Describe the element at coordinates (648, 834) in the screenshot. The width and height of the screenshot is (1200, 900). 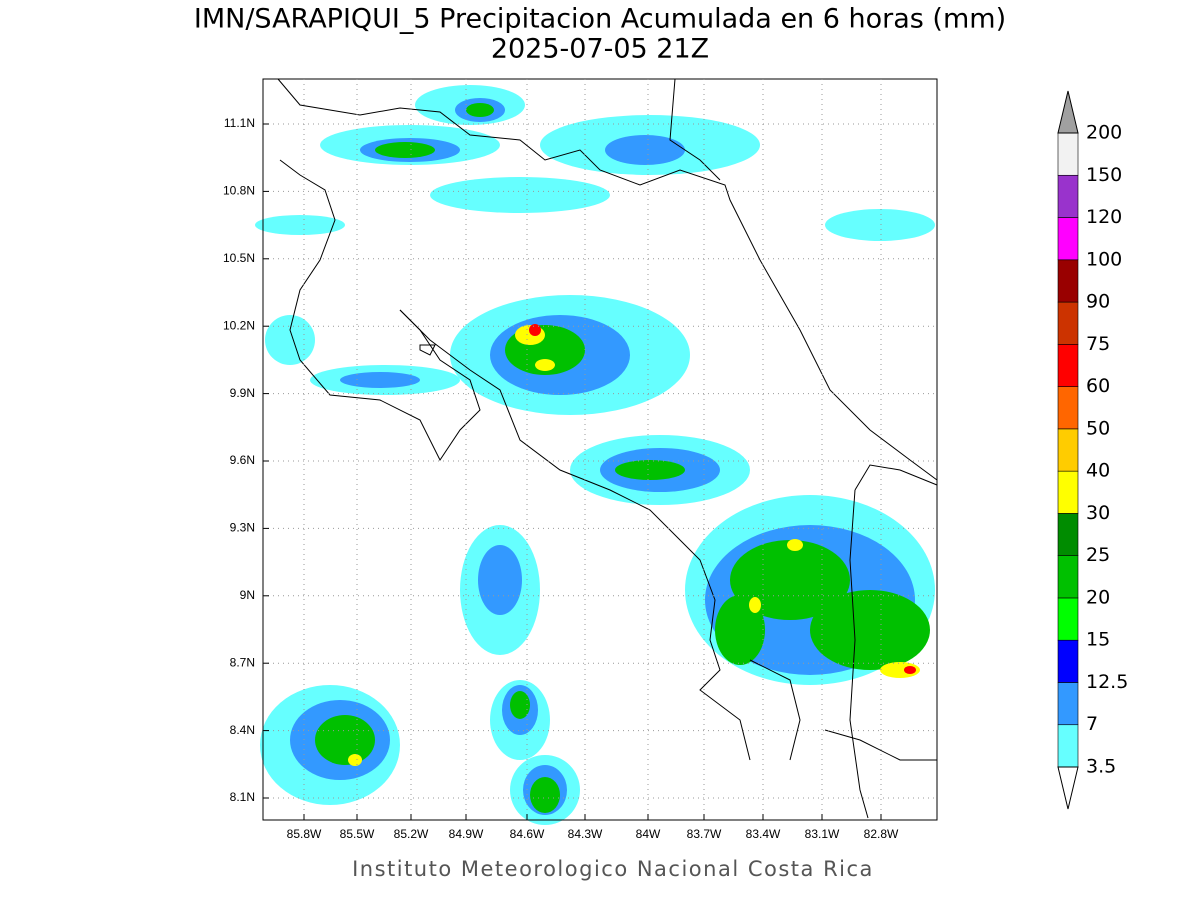
I see `x-tick-label: 84W` at that location.